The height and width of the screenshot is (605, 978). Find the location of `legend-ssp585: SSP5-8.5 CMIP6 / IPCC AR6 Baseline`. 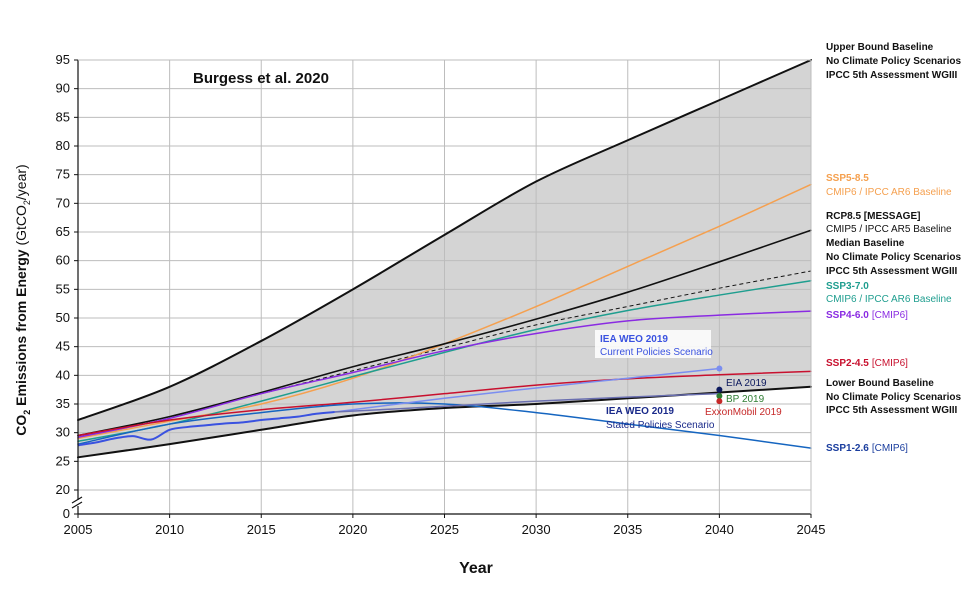

legend-ssp585: SSP5-8.5 CMIP6 / IPCC AR6 Baseline is located at coordinates (889, 185).